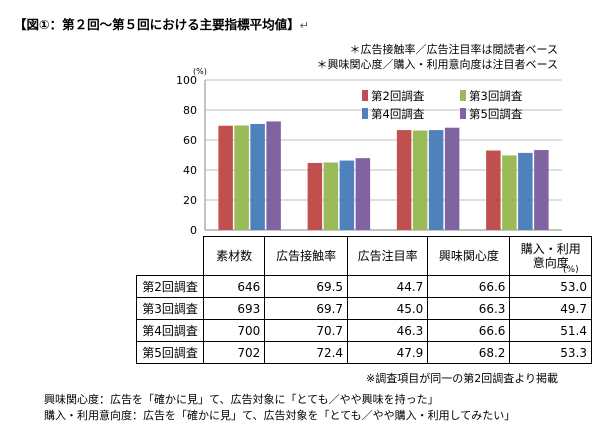 The width and height of the screenshot is (592, 432). Describe the element at coordinates (234, 352) in the screenshot. I see `table-cell: 702` at that location.